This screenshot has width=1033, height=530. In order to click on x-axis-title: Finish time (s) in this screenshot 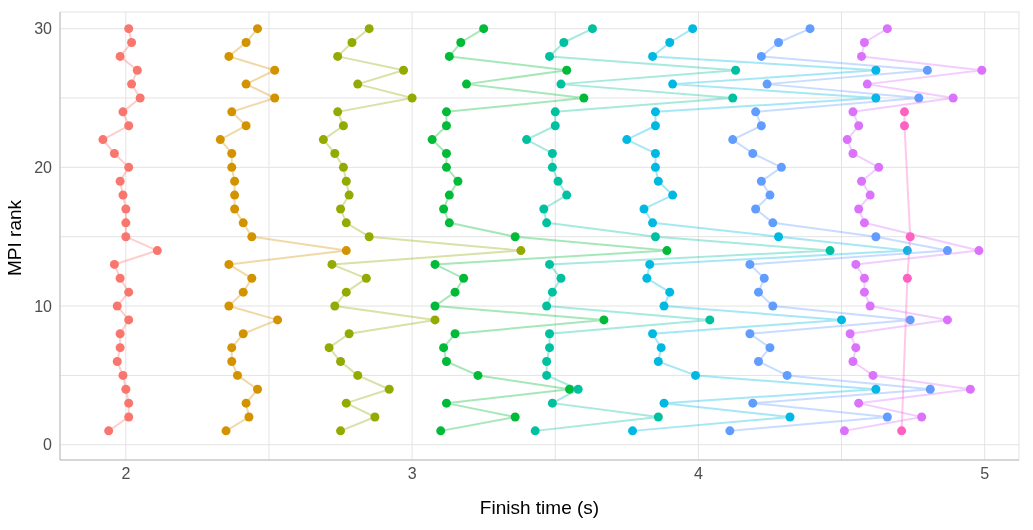, I will do `click(539, 507)`.